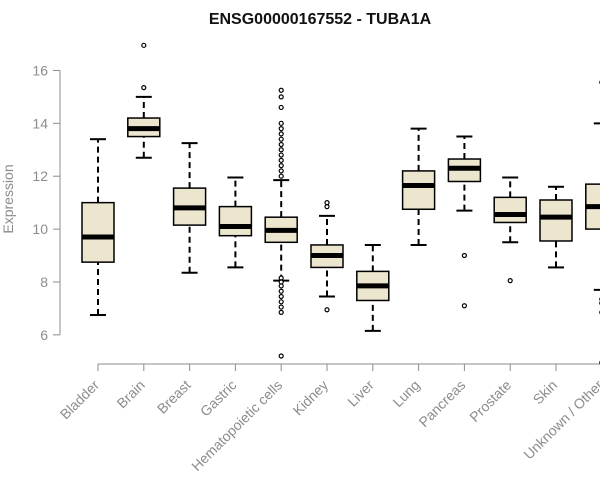  What do you see at coordinates (592, 222) in the screenshot?
I see `box-unknown-other` at bounding box center [592, 222].